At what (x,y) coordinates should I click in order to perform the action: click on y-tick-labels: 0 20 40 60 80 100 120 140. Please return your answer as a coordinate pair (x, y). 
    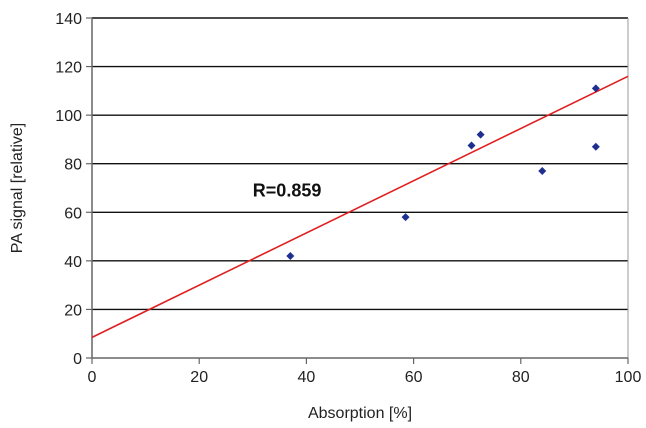
    Looking at the image, I should click on (68, 189).